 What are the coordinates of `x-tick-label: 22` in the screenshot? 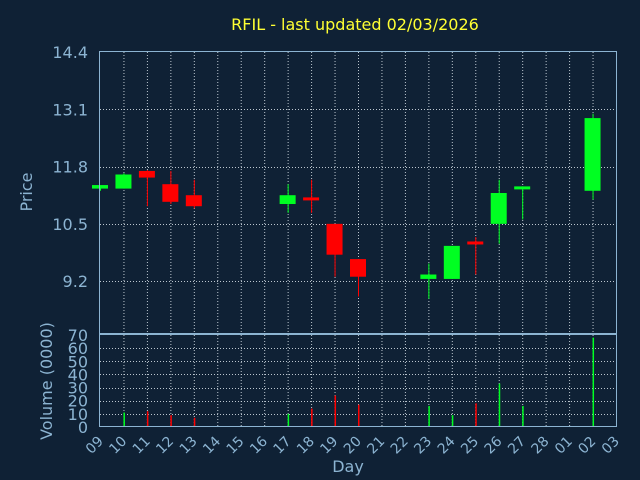 It's located at (400, 446).